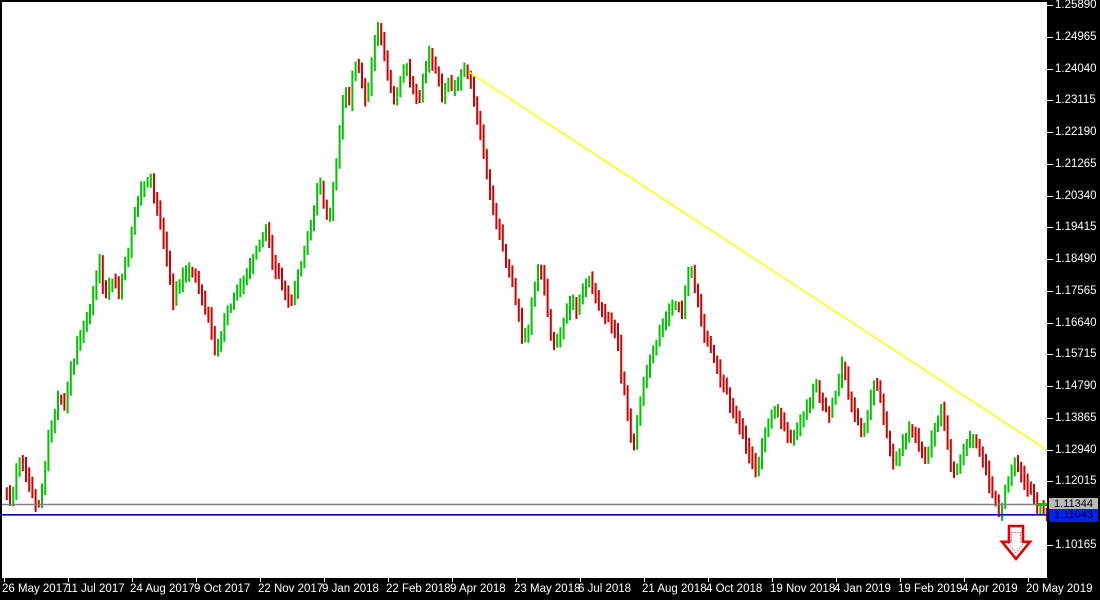 The width and height of the screenshot is (1100, 600). What do you see at coordinates (930, 589) in the screenshot?
I see `time-scale-label: 19 Feb 2019` at bounding box center [930, 589].